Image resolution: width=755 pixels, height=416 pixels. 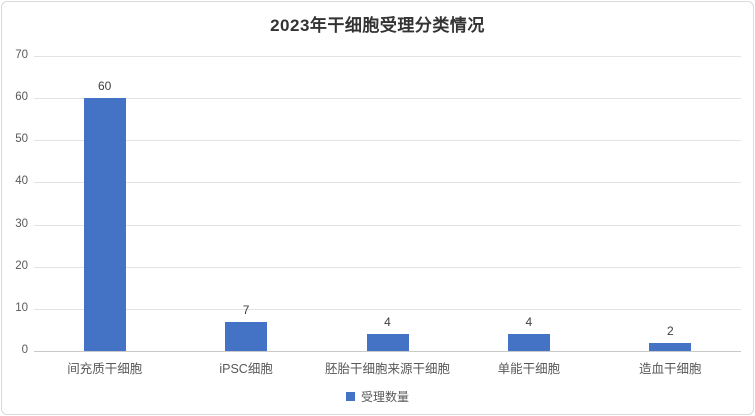 I want to click on x-category-label: 造血干细胞, so click(x=670, y=369).